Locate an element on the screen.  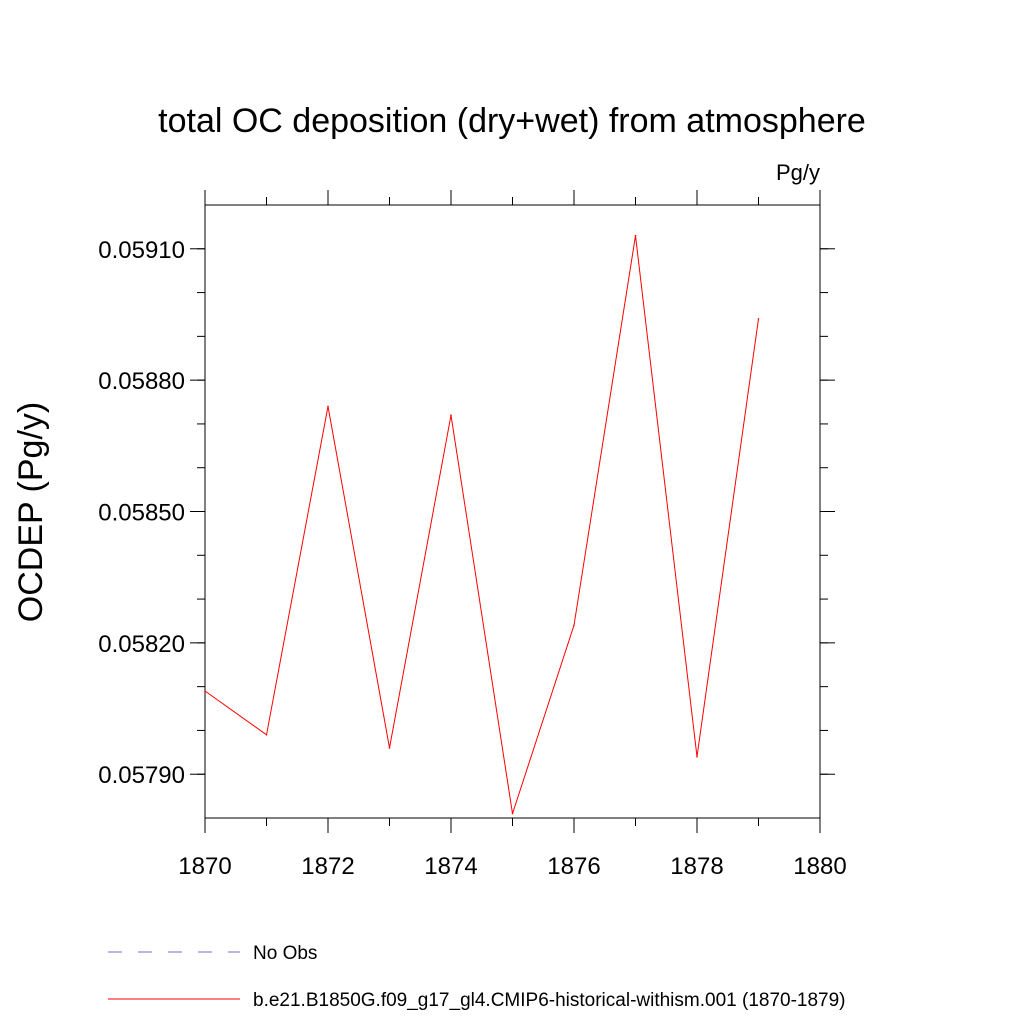
x-tick-label: 1870 is located at coordinates (204, 866).